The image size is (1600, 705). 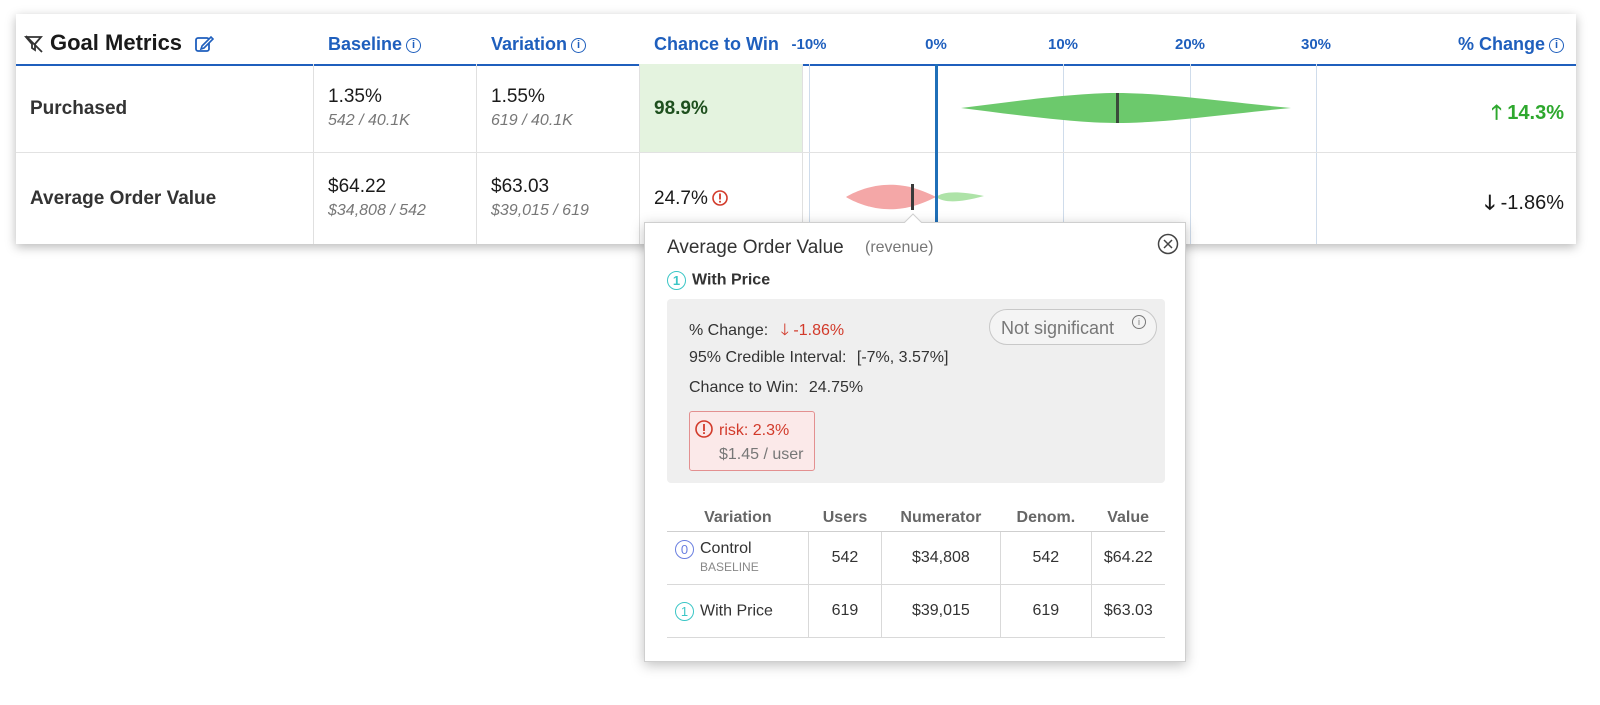 What do you see at coordinates (520, 186) in the screenshot?
I see `variation-value: $63.03` at bounding box center [520, 186].